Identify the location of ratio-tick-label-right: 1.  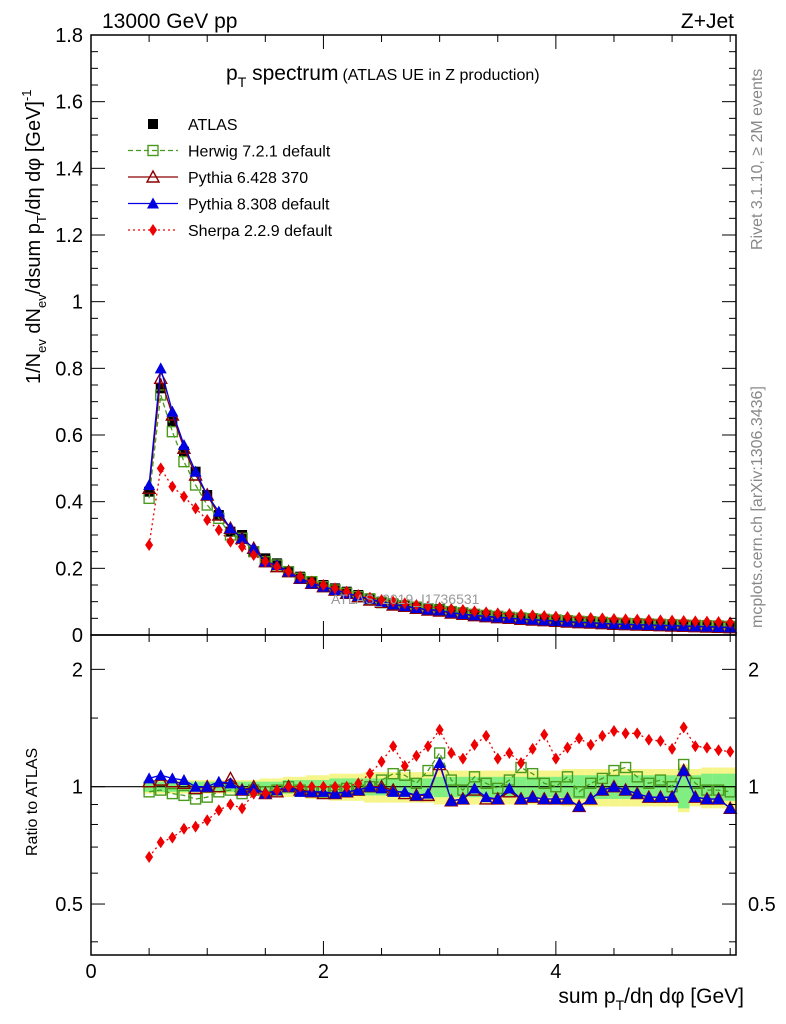
(753, 788).